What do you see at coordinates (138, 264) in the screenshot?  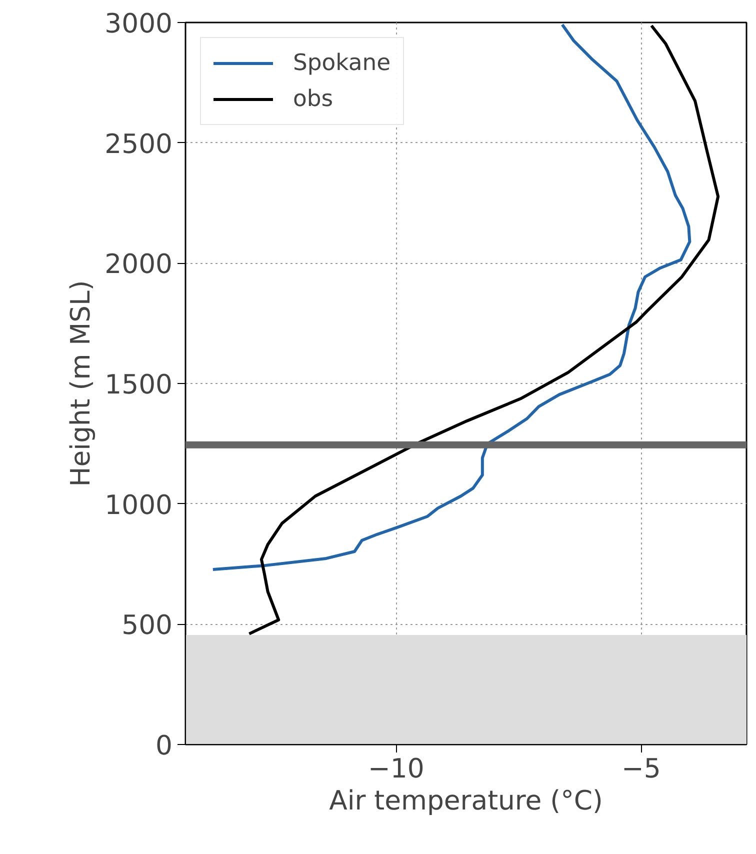 I see `y-tick-label: 2000` at bounding box center [138, 264].